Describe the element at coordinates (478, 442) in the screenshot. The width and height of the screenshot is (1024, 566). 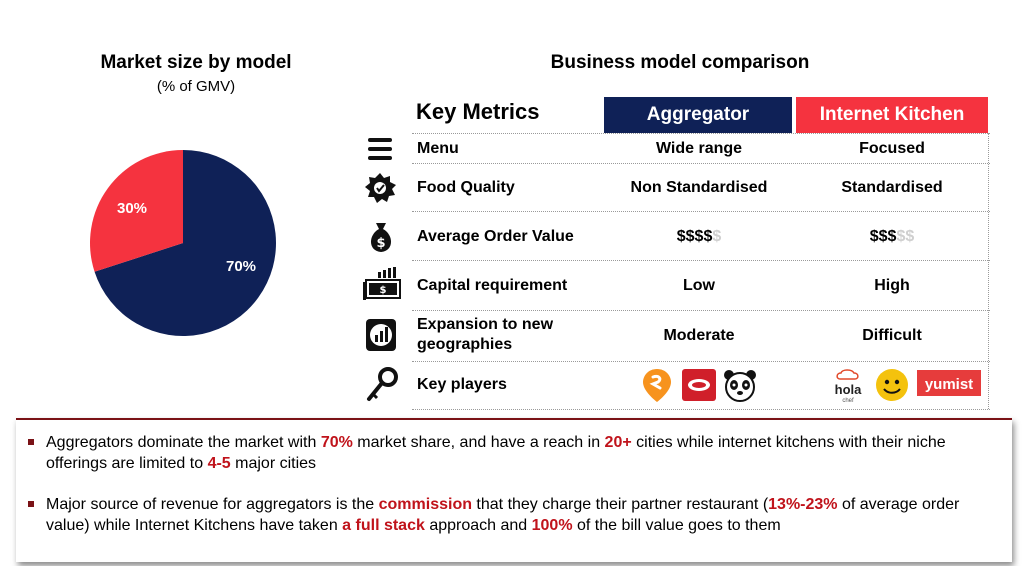
I see `note-text: market share, and have a reach in` at that location.